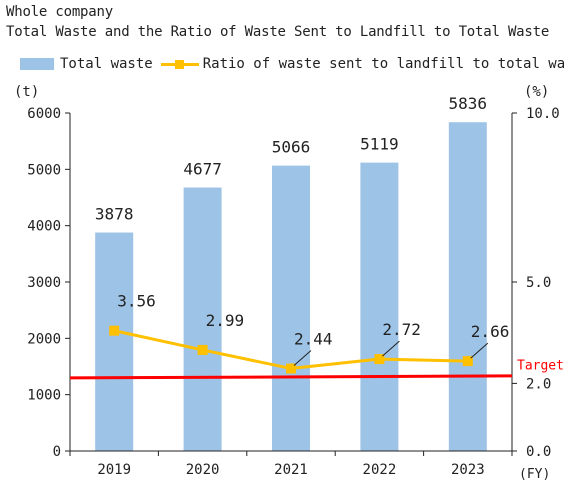  What do you see at coordinates (467, 286) in the screenshot?
I see `bar-2023` at bounding box center [467, 286].